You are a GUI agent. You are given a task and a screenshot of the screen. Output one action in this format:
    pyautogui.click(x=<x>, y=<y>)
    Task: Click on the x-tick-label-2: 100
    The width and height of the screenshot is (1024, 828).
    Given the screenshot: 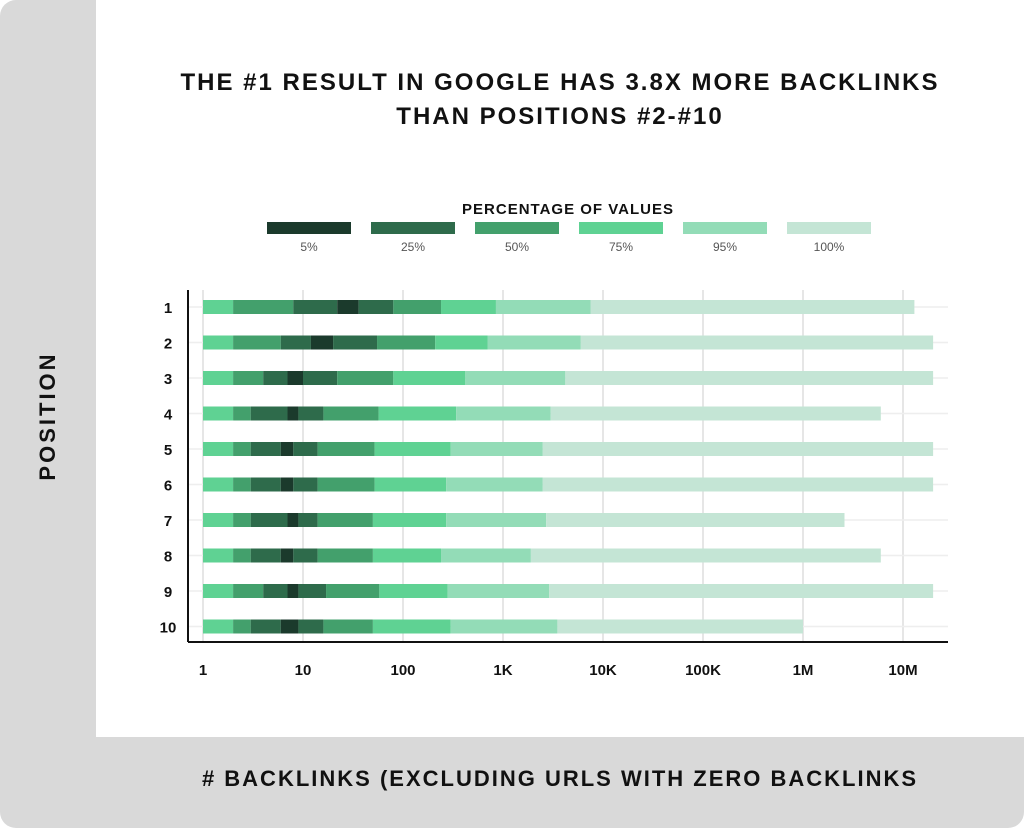 What is the action you would take?
    pyautogui.click(x=402, y=670)
    